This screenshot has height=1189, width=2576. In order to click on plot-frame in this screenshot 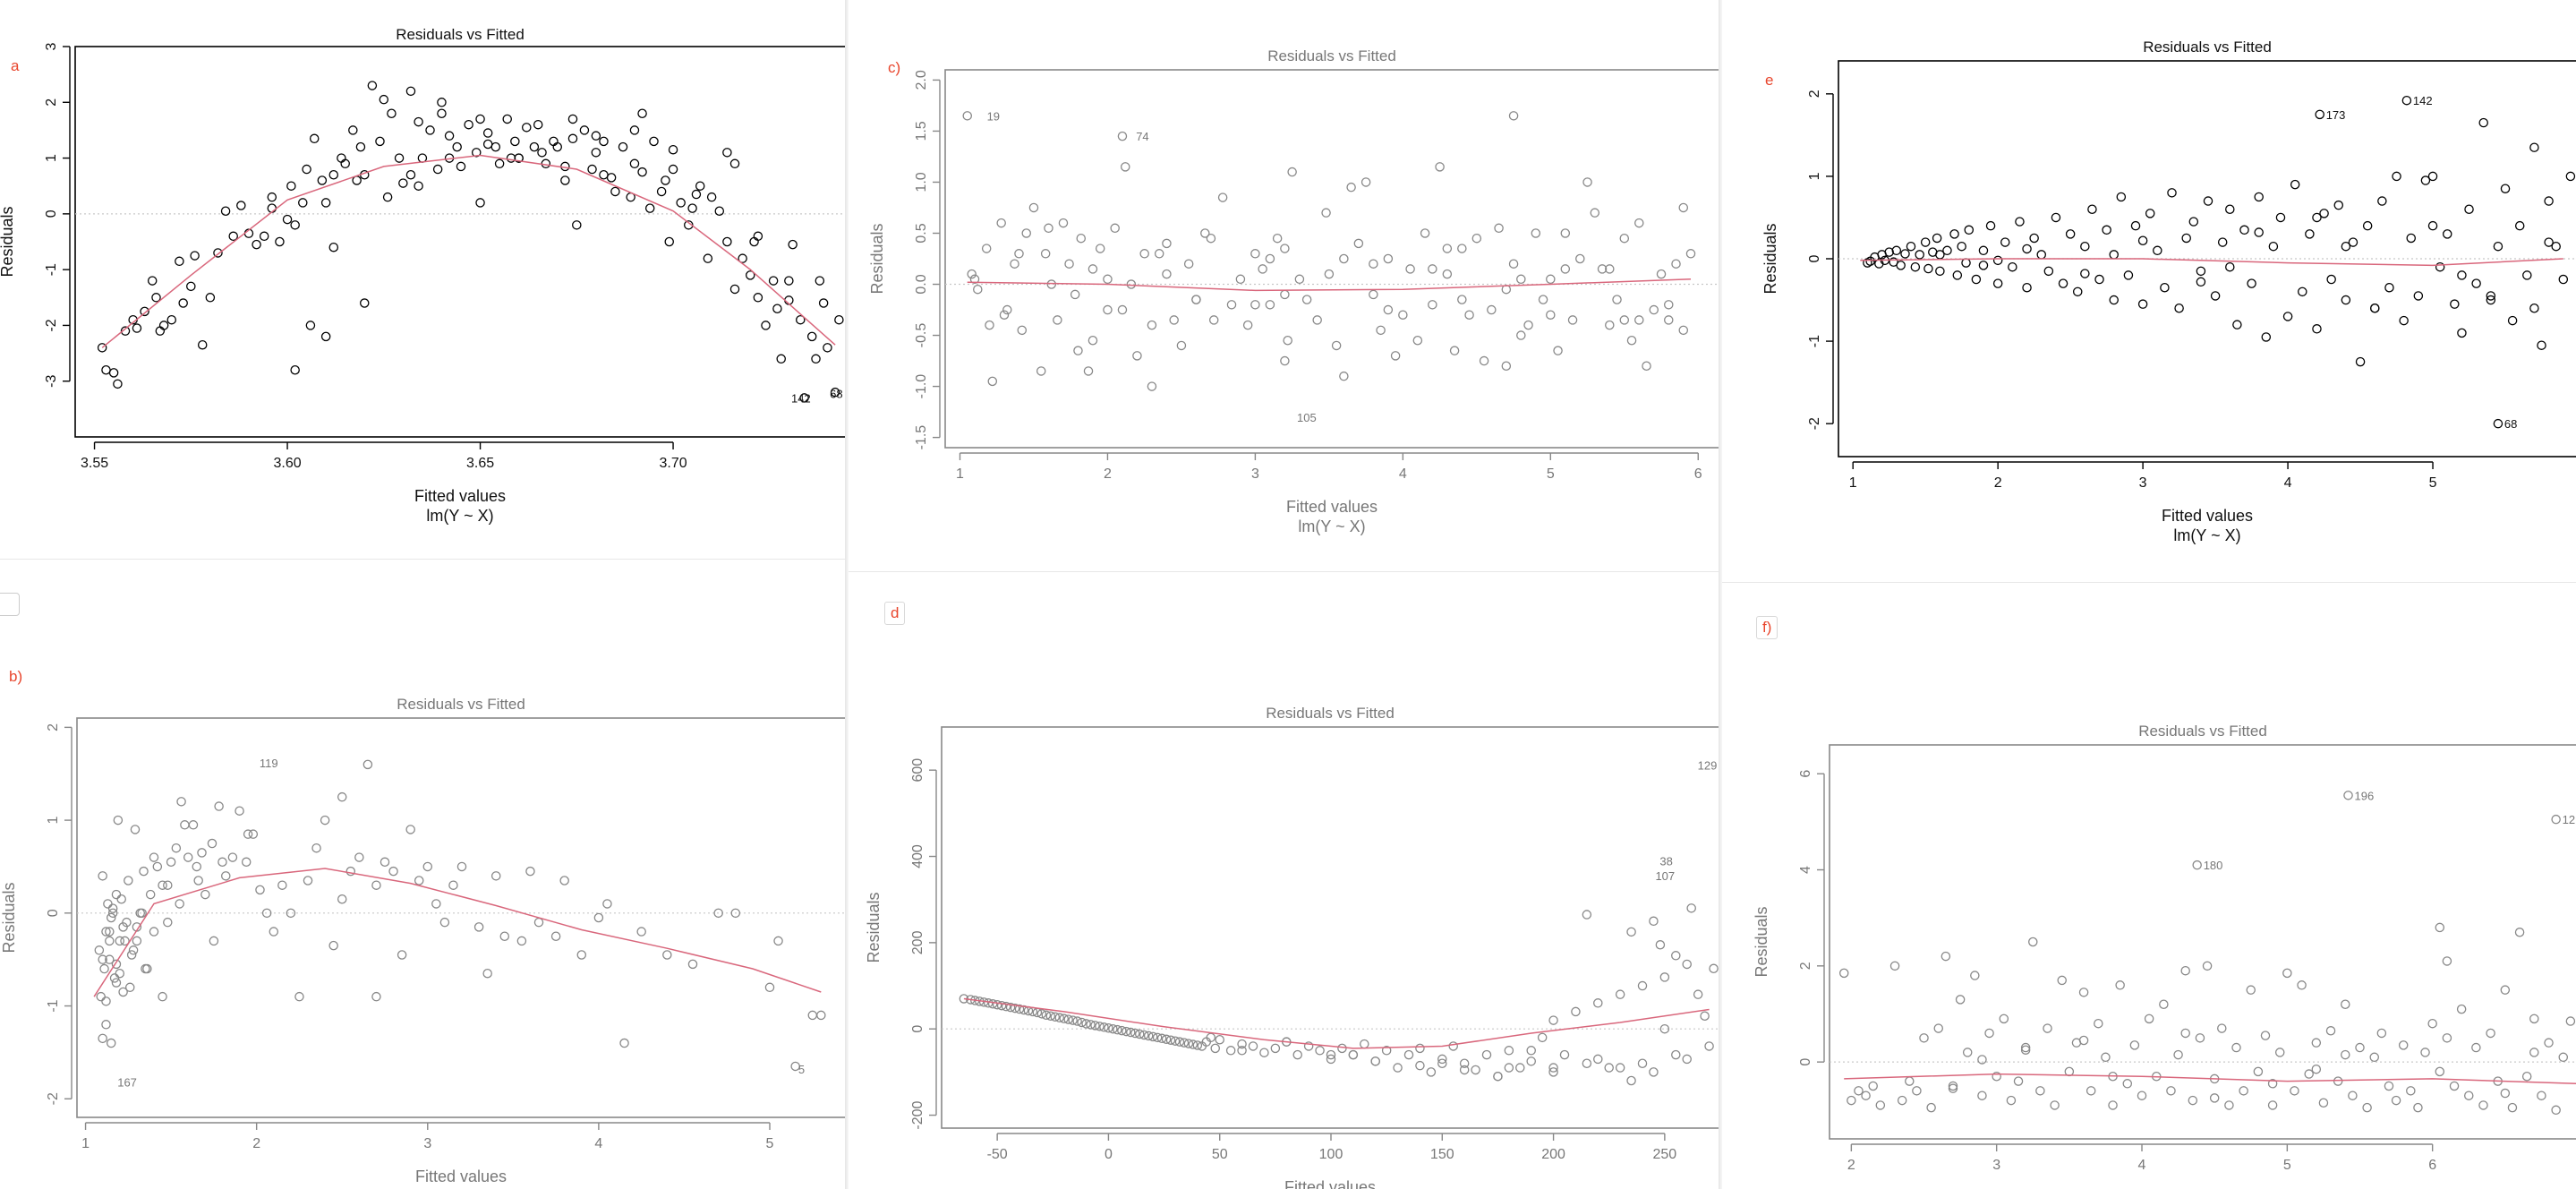, I will do `click(459, 242)`.